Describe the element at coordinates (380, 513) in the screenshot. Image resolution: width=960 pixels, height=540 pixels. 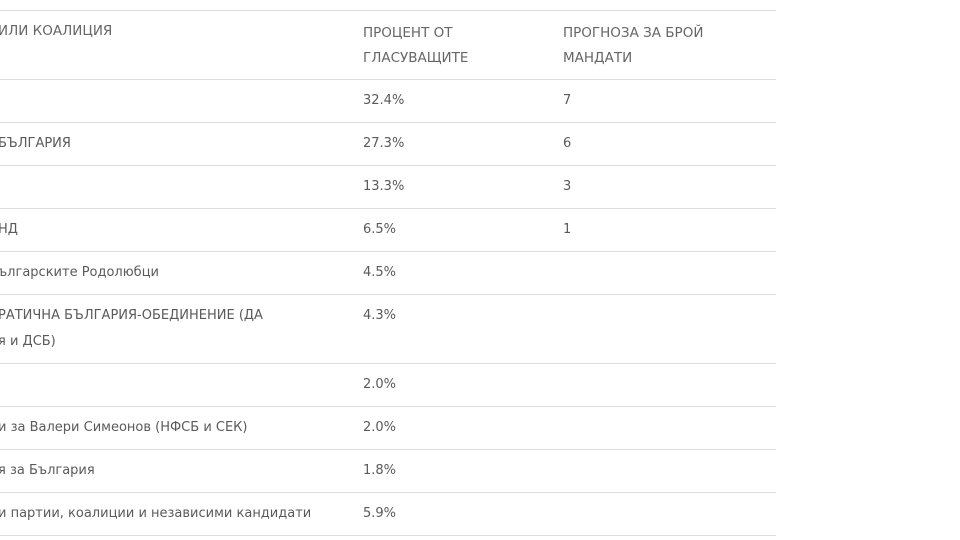
I see `percent-value: 5.9%` at that location.